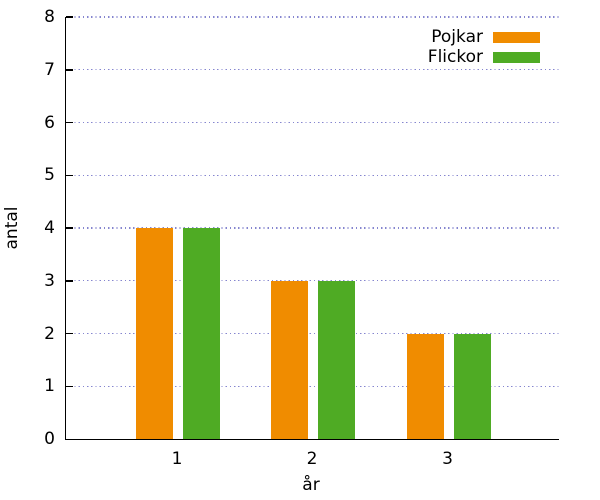 The image size is (600, 500). What do you see at coordinates (516, 37) in the screenshot?
I see `legend-swatch-pojkar` at bounding box center [516, 37].